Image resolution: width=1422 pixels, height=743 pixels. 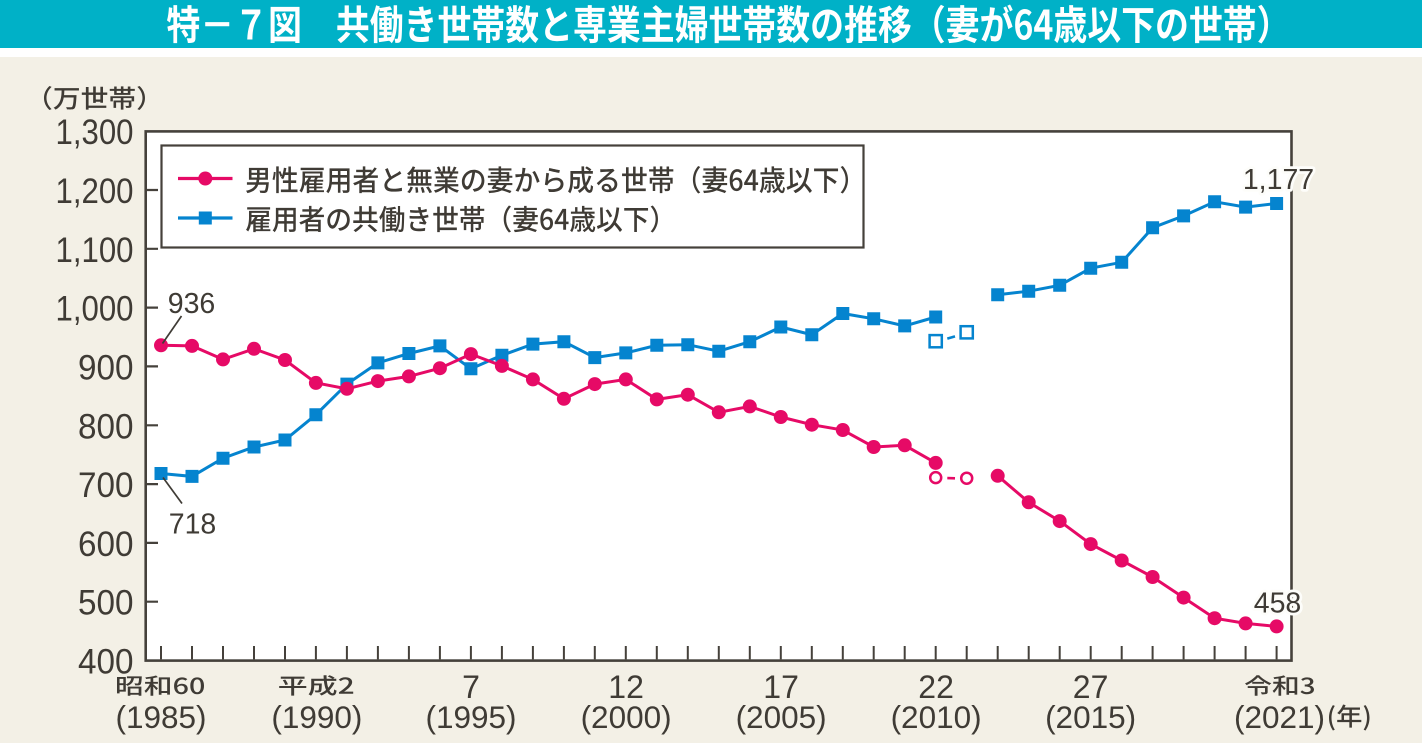 What do you see at coordinates (781, 717) in the screenshot?
I see `svg-text: (2005)` at bounding box center [781, 717].